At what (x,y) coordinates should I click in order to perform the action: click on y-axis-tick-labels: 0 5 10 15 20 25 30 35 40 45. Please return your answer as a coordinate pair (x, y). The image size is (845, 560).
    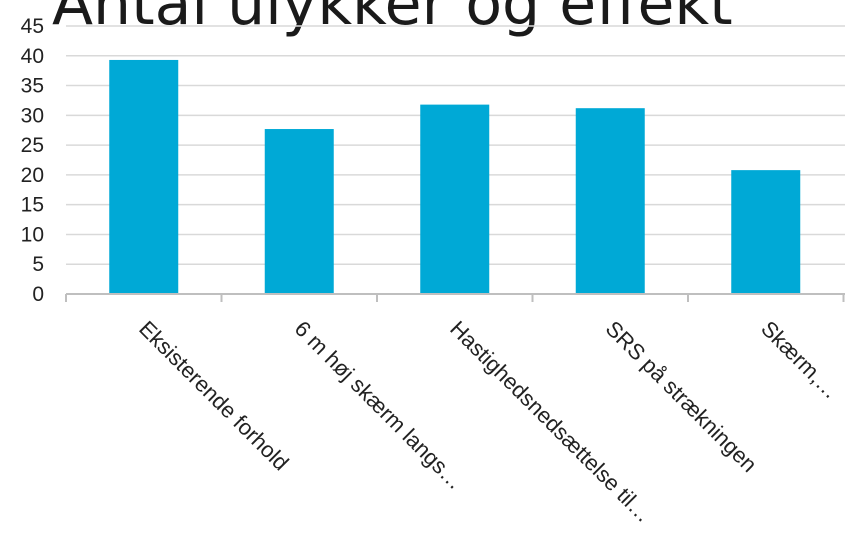
    Looking at the image, I should click on (32, 160).